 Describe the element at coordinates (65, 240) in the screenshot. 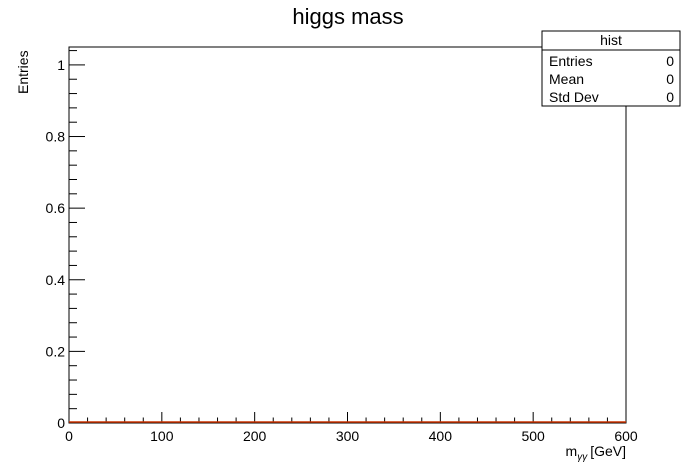

I see `y-axis: 0 0.2 0.4 0.6 0.8 1` at that location.